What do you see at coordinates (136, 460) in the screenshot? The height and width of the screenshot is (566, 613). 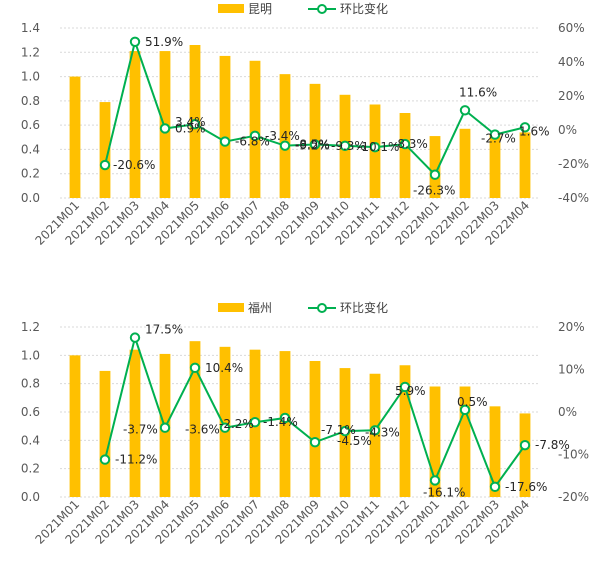 I see `data-label: -11.2%` at bounding box center [136, 460].